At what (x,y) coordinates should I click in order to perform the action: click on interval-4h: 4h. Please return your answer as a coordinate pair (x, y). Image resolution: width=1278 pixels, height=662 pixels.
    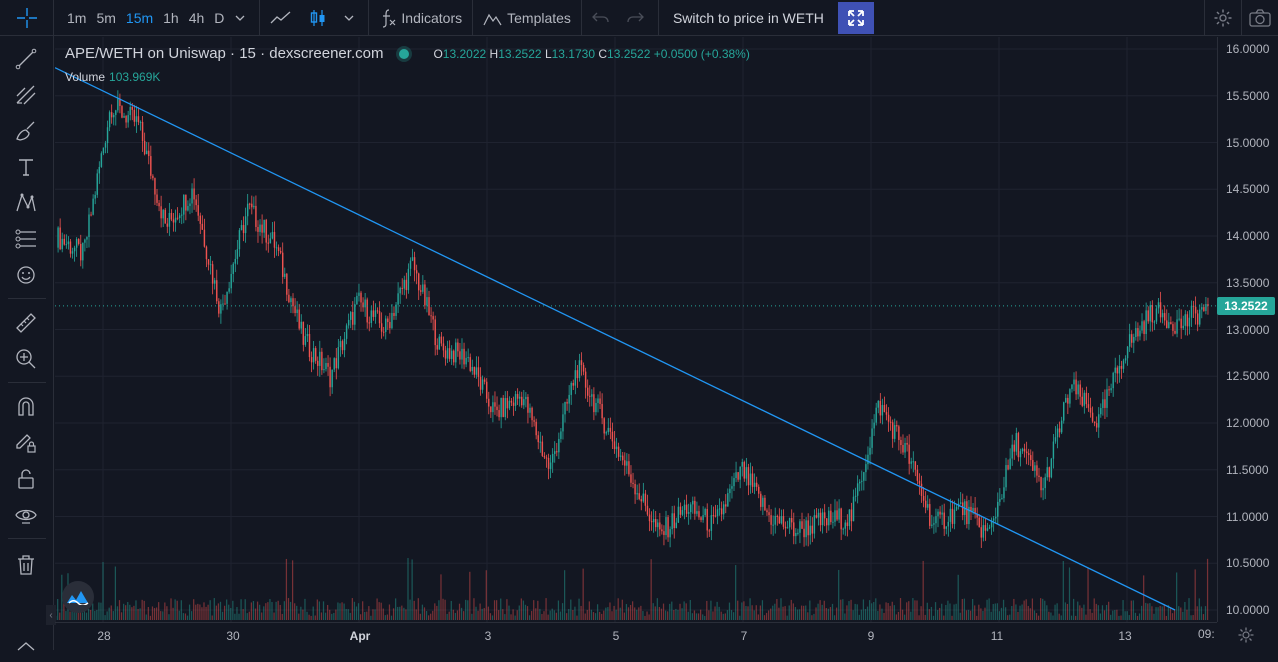
    Looking at the image, I should click on (196, 17).